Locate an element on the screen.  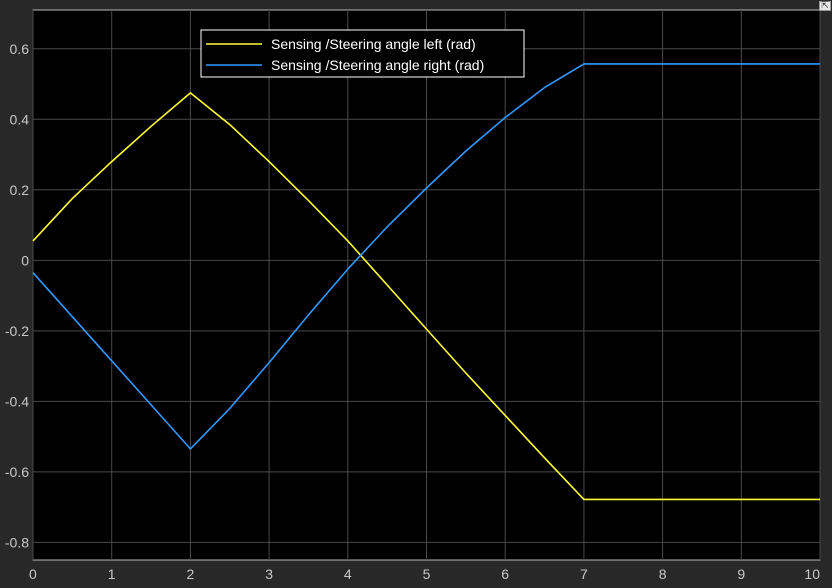
x-tick-label: 9 is located at coordinates (741, 574).